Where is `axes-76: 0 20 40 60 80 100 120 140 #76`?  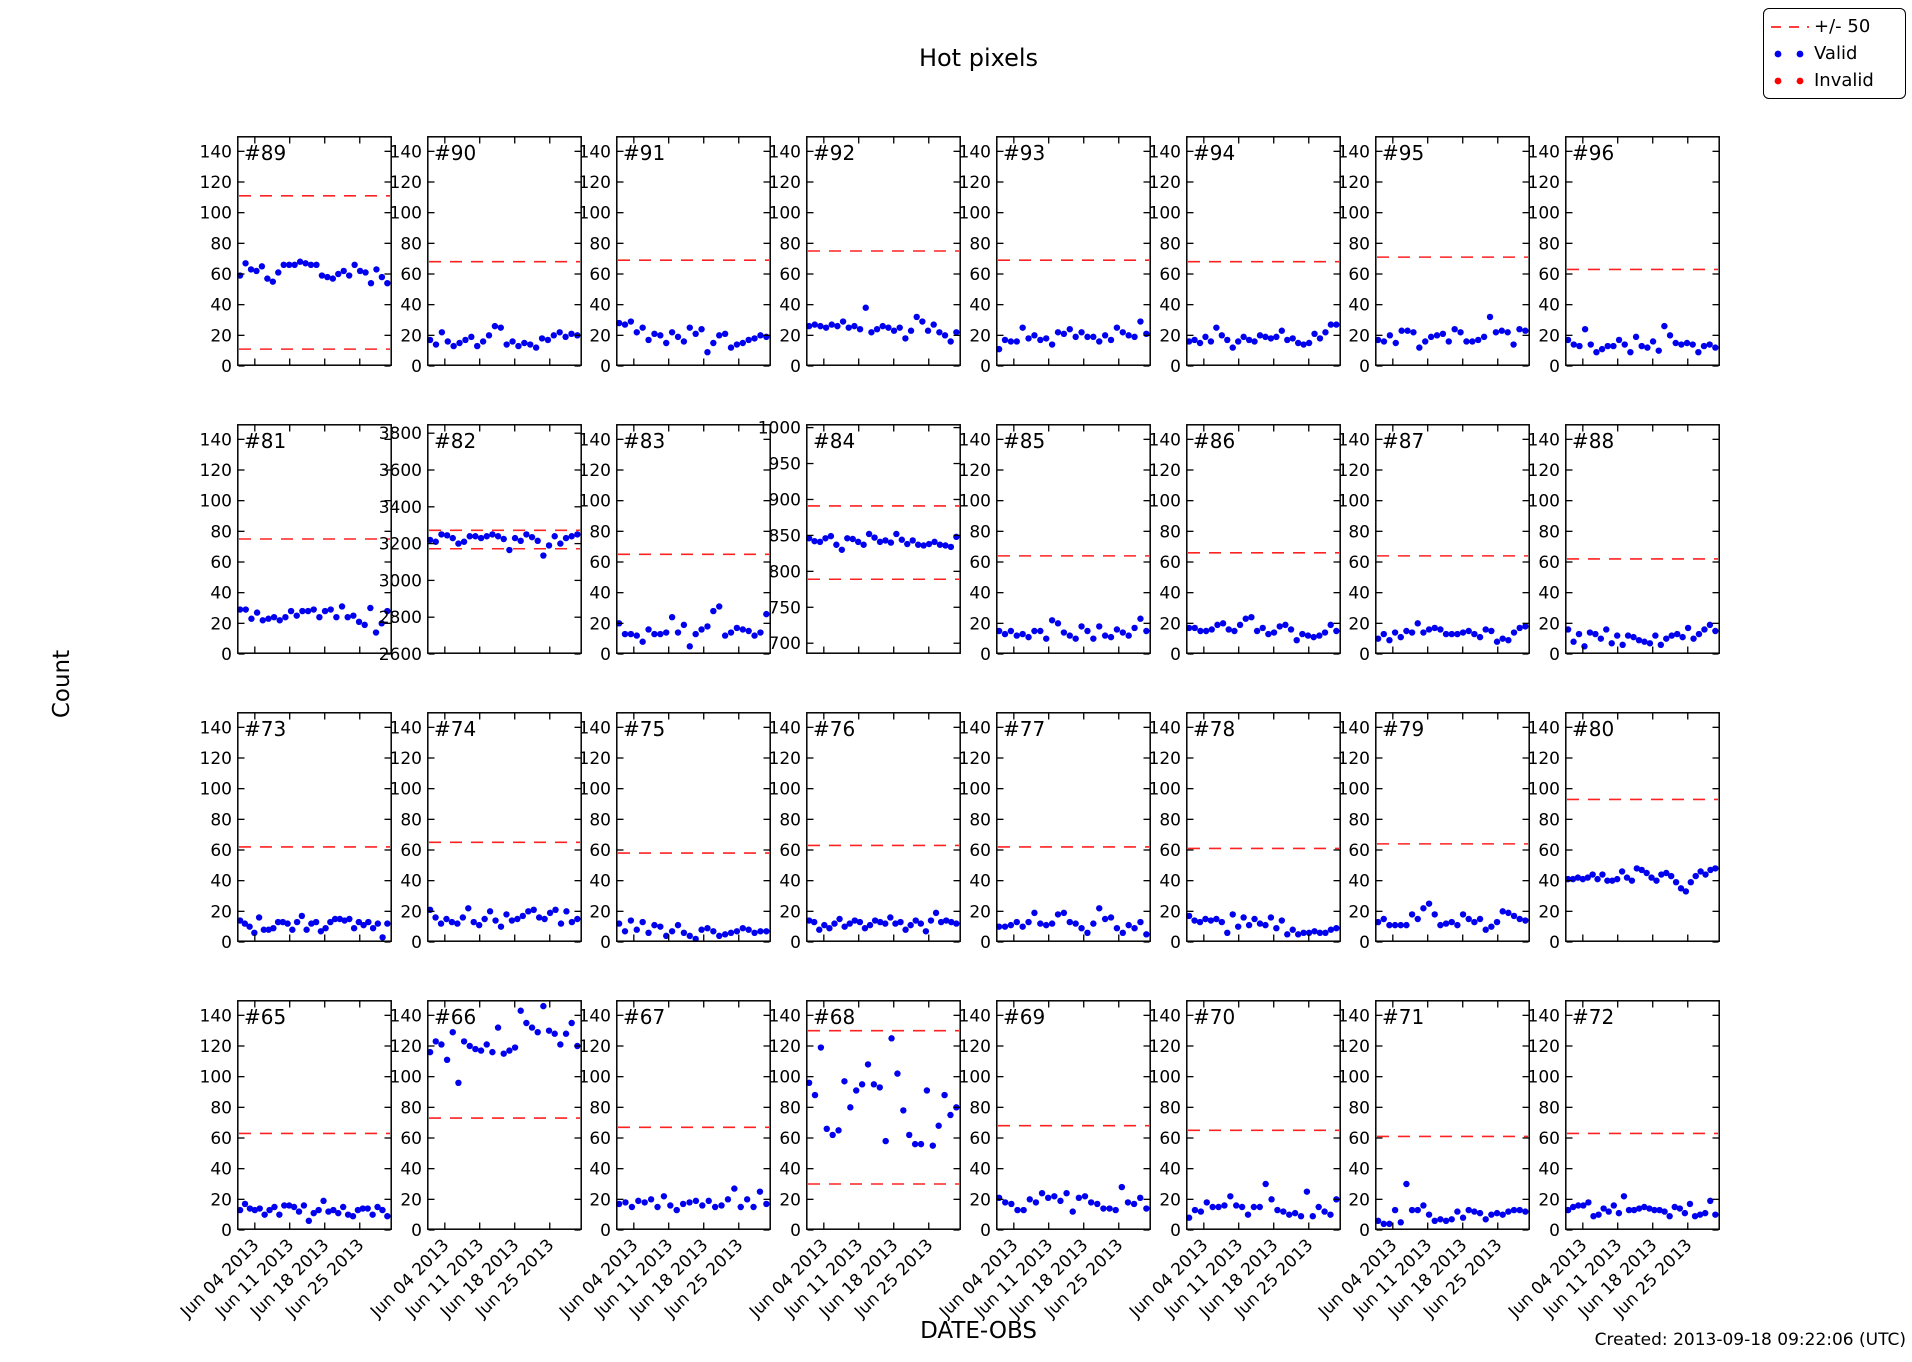 axes-76: 0 20 40 60 80 100 120 140 #76 is located at coordinates (865, 832).